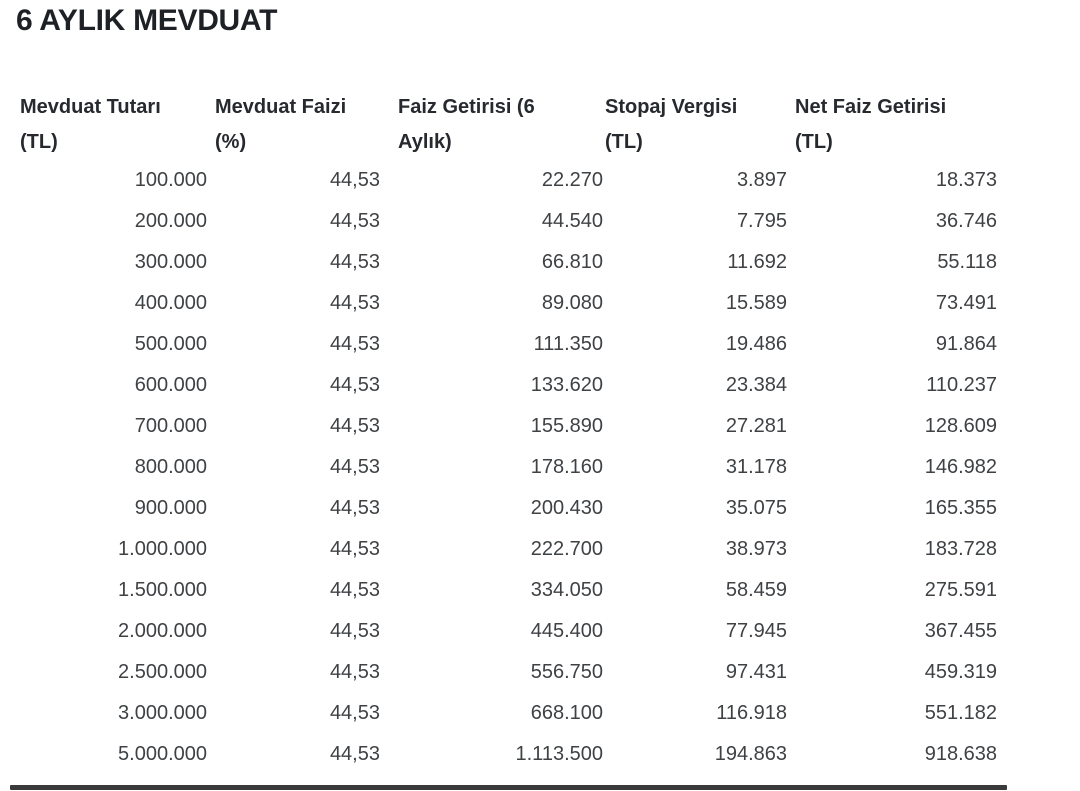  What do you see at coordinates (510, 180) in the screenshot?
I see `table-row: 100.000 44,53 22.270 3.897 18.373` at bounding box center [510, 180].